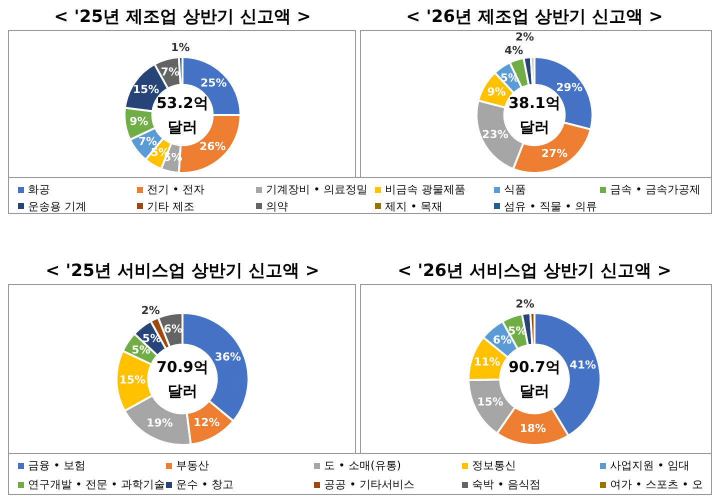  What do you see at coordinates (656, 484) in the screenshot?
I see `legend-label: 여가 • 스포츠 • 오` at bounding box center [656, 484].